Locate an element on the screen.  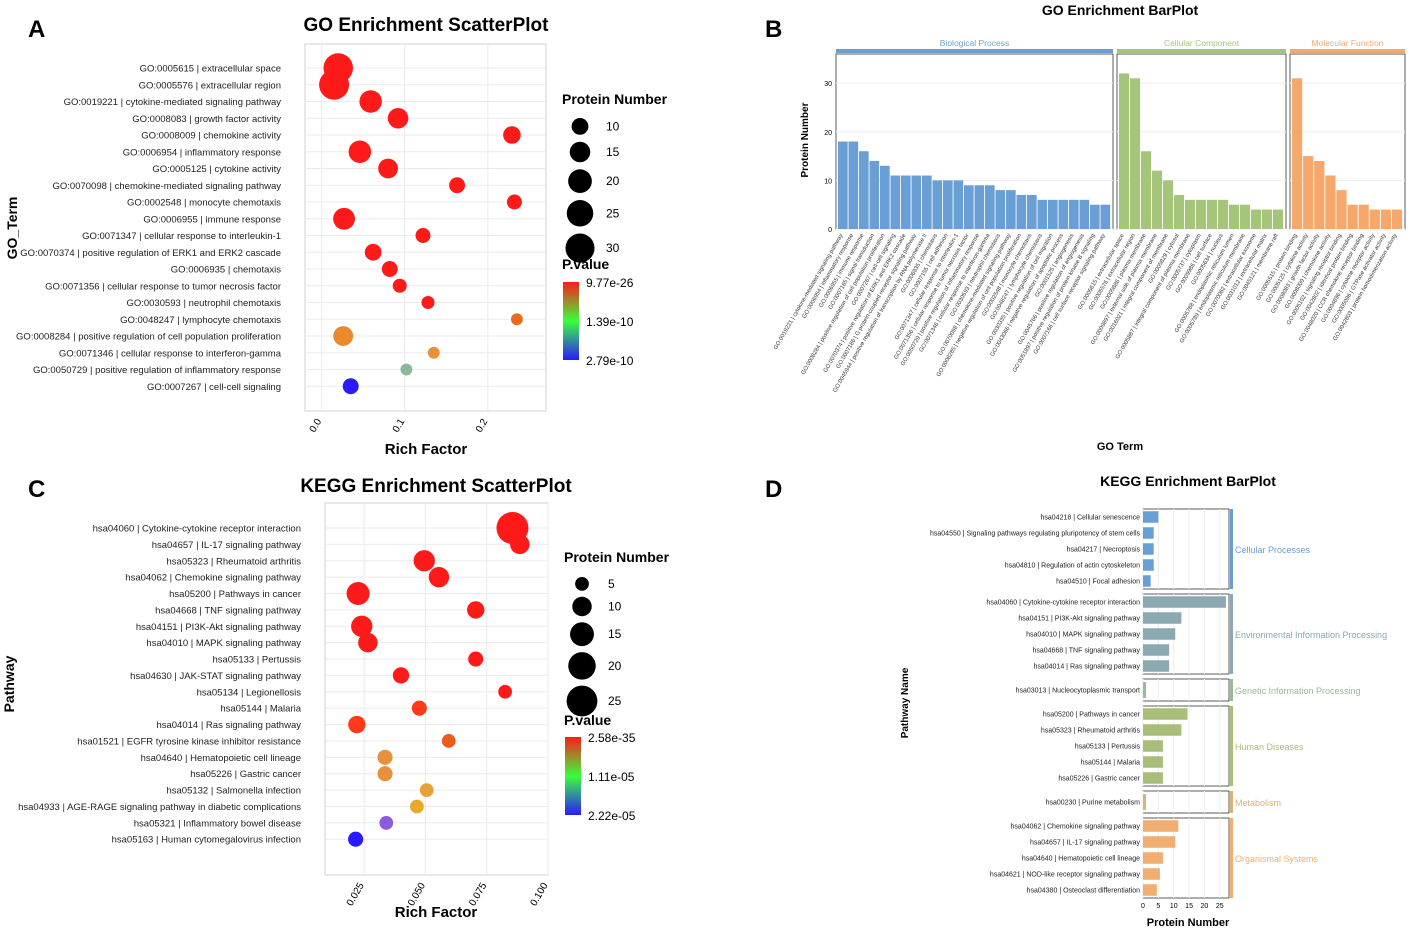
c-size-legend-label: 10 is located at coordinates (615, 607).